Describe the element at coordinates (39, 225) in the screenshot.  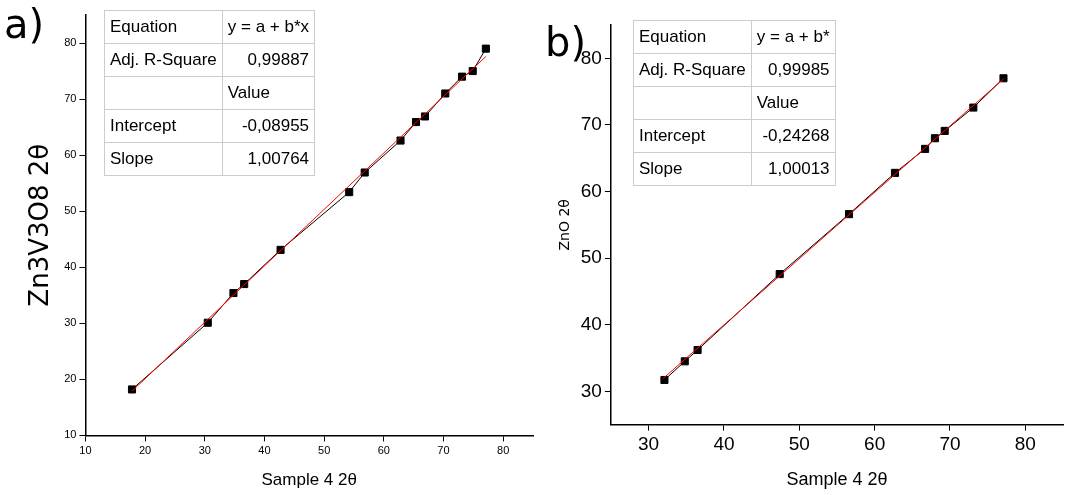
I see `y-axis-title: Zn3V3O8 2θ` at that location.